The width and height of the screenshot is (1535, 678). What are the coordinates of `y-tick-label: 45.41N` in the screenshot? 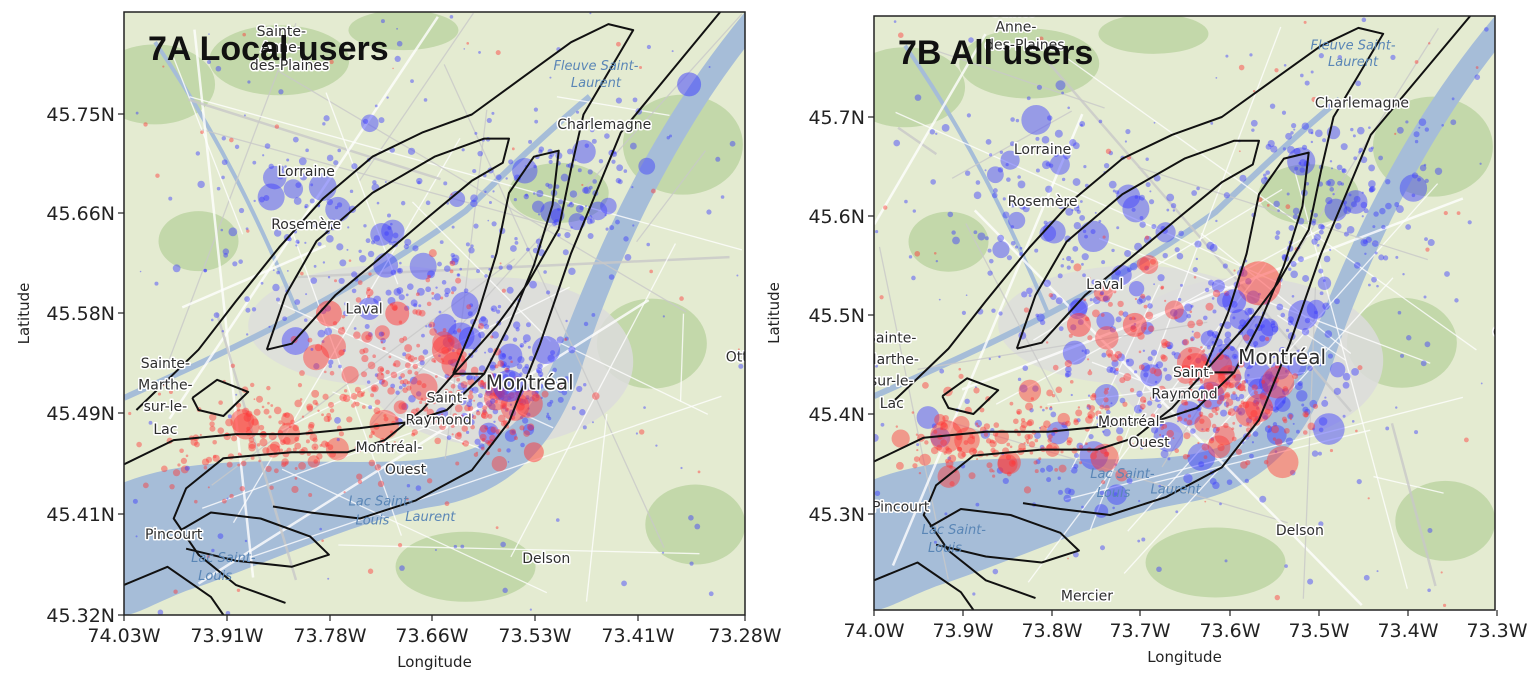 It's located at (80, 515).